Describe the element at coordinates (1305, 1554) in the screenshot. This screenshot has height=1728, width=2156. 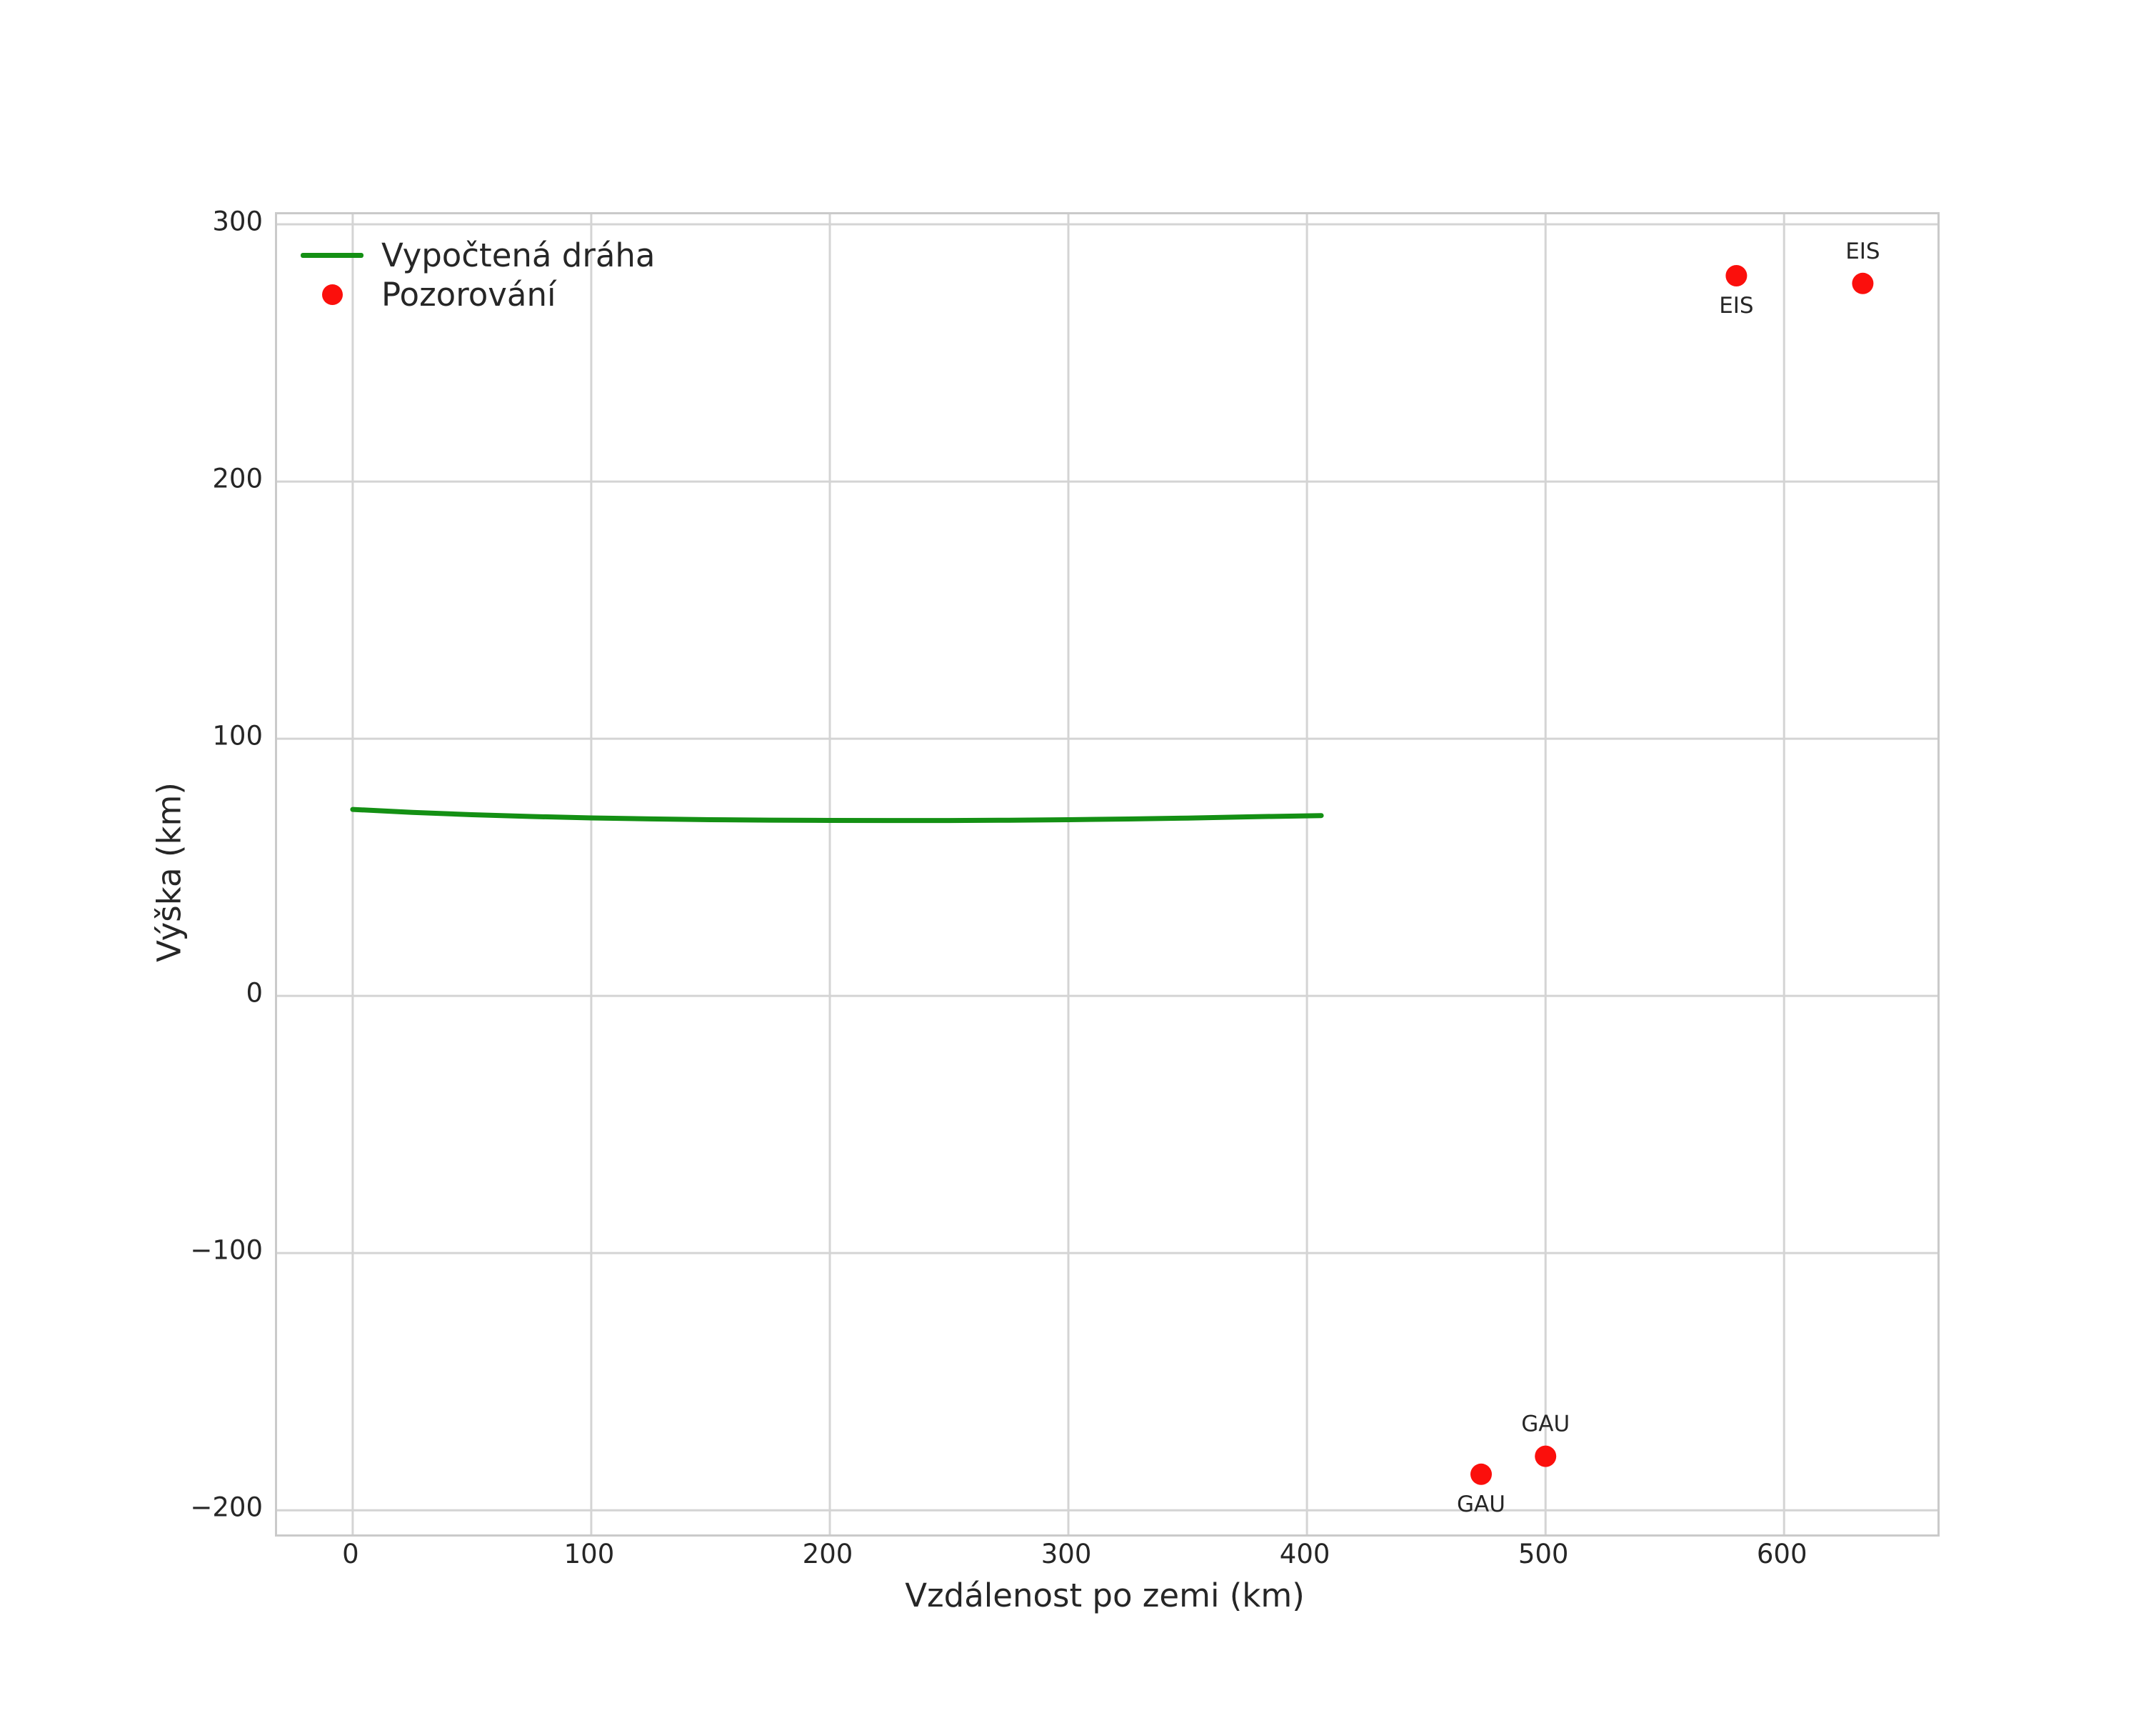
I see `x-tick-label: 400` at that location.